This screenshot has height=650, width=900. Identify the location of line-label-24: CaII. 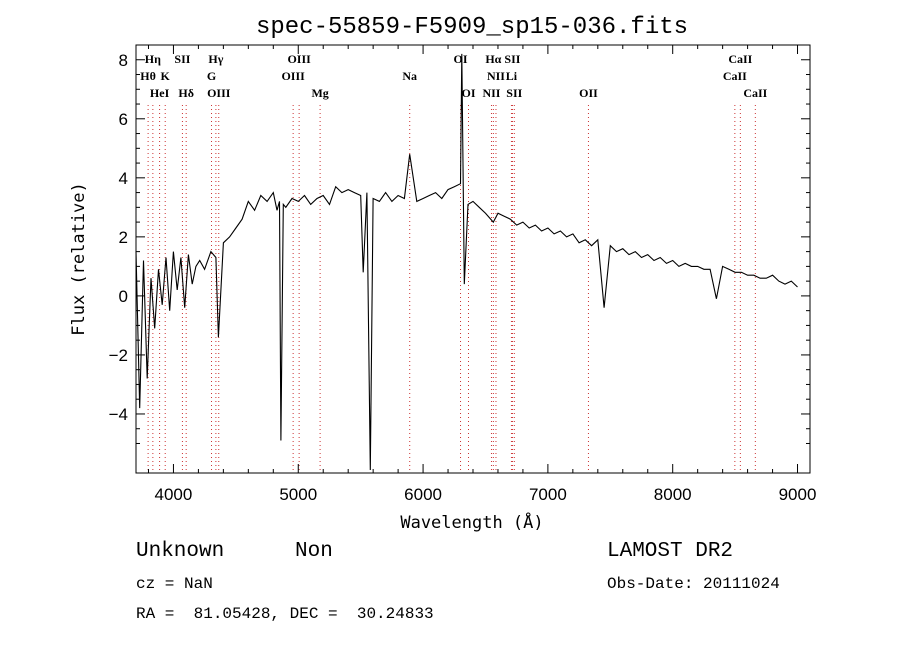
(755, 93).